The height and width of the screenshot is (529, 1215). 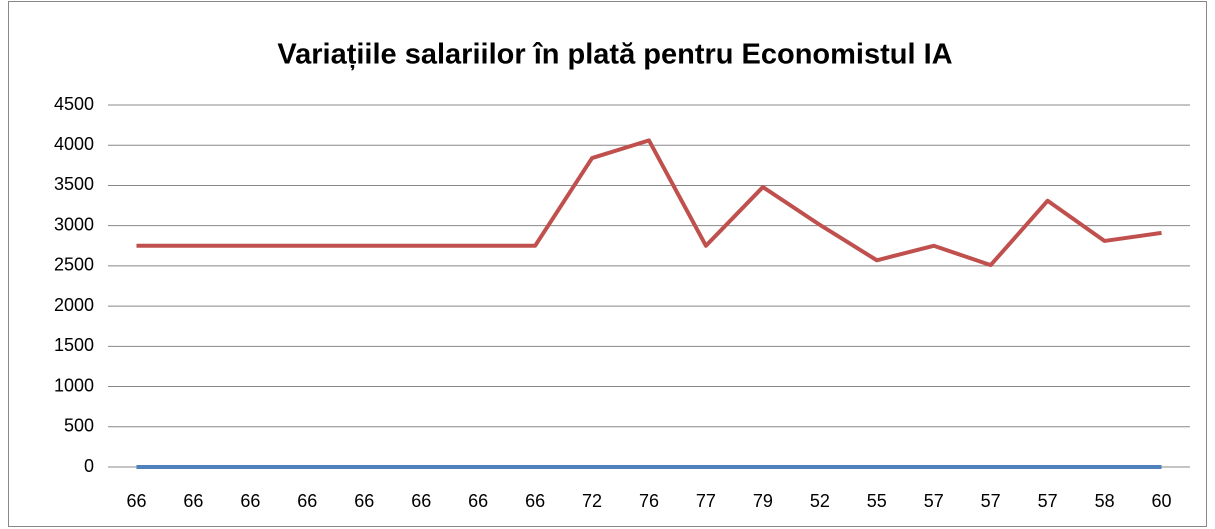 I want to click on x-tick-label: 79, so click(x=763, y=501).